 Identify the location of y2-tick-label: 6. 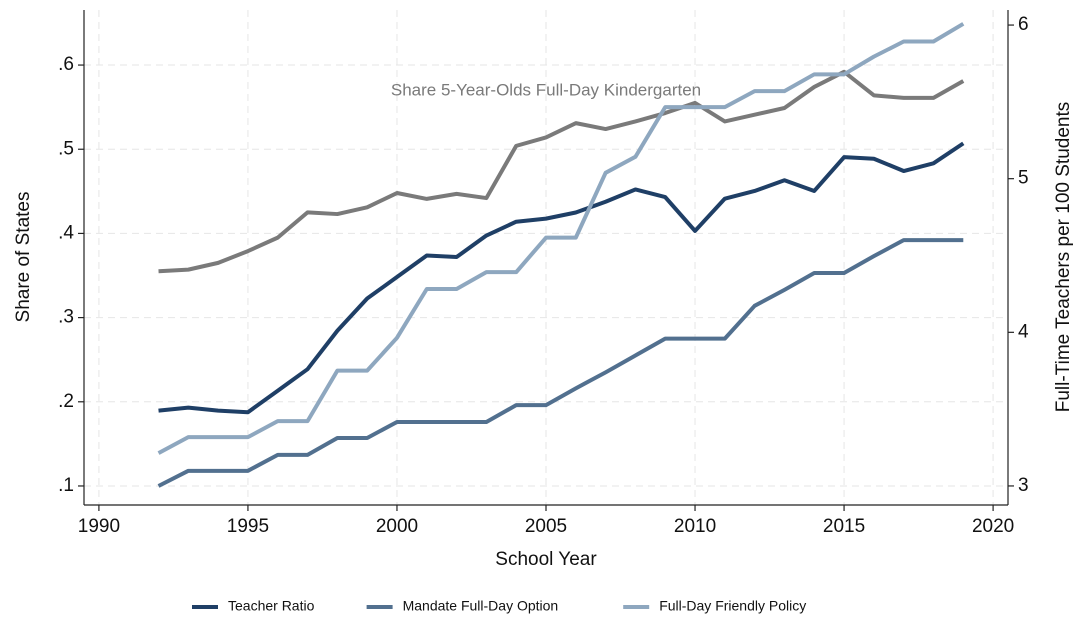
(1023, 24).